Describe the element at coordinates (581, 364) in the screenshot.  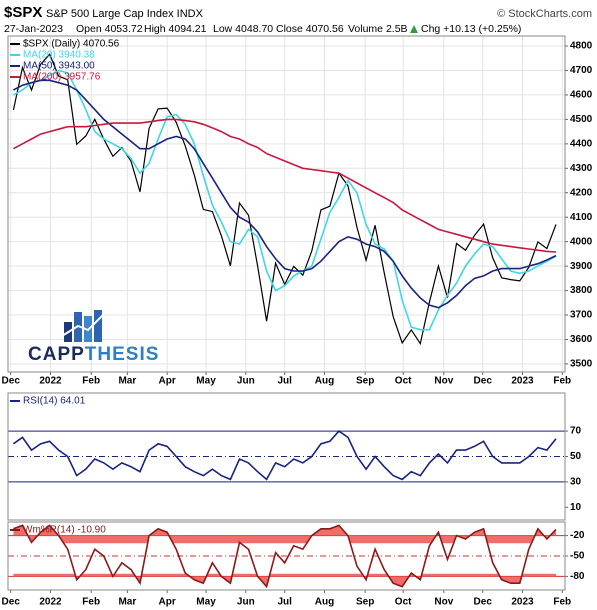
I see `y-tick-label: 3500` at that location.